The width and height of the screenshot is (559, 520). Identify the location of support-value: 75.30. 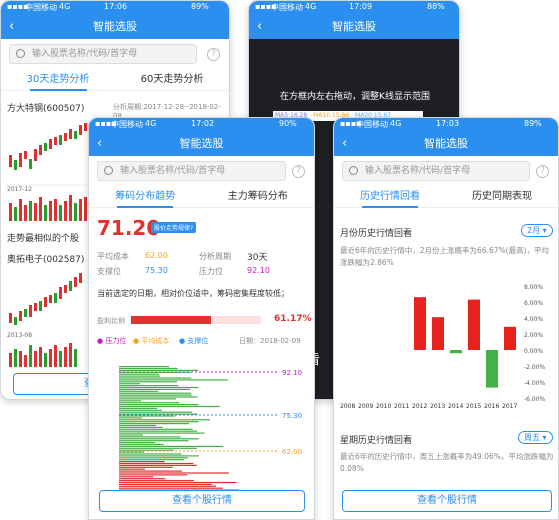
(156, 270).